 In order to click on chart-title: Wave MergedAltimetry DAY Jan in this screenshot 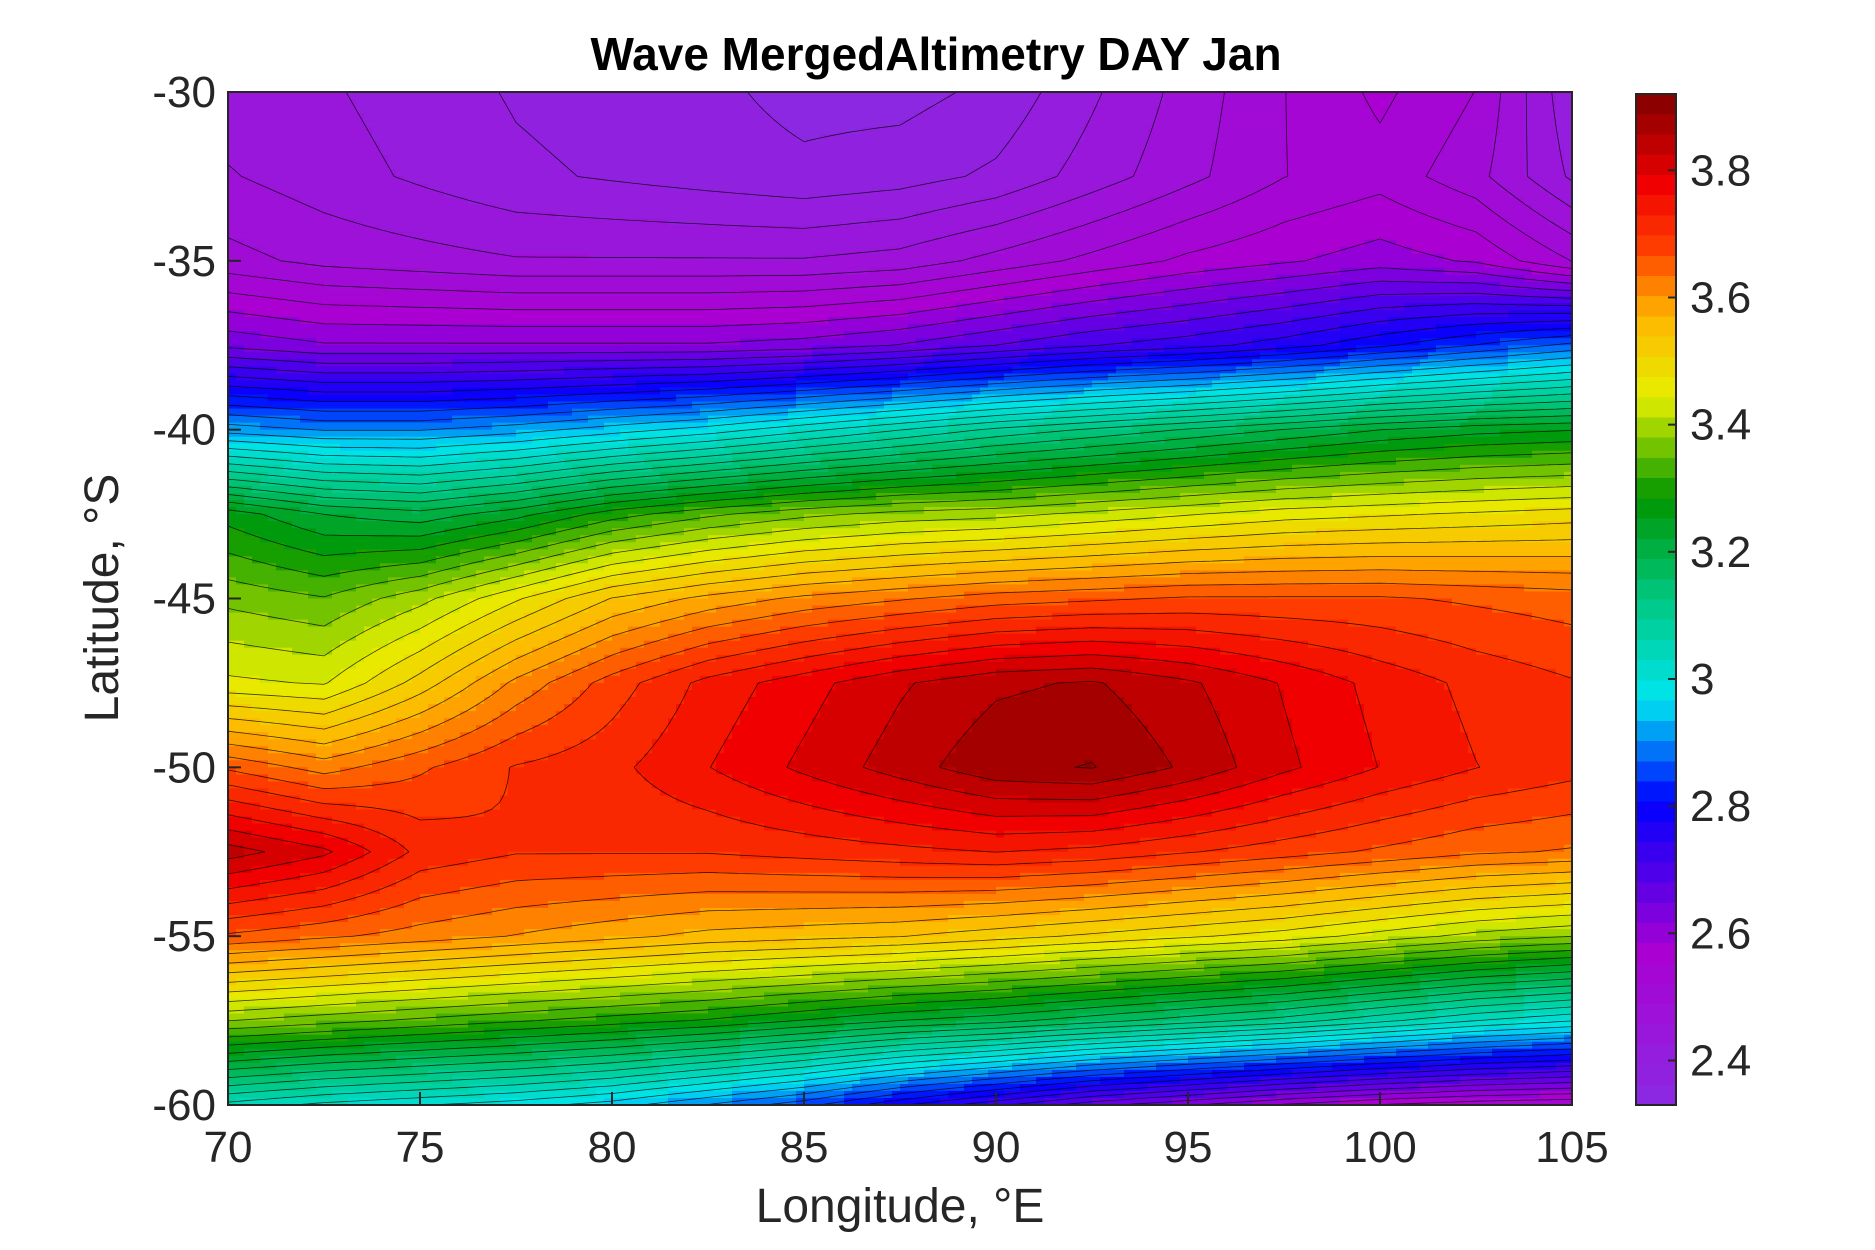, I will do `click(935, 54)`.